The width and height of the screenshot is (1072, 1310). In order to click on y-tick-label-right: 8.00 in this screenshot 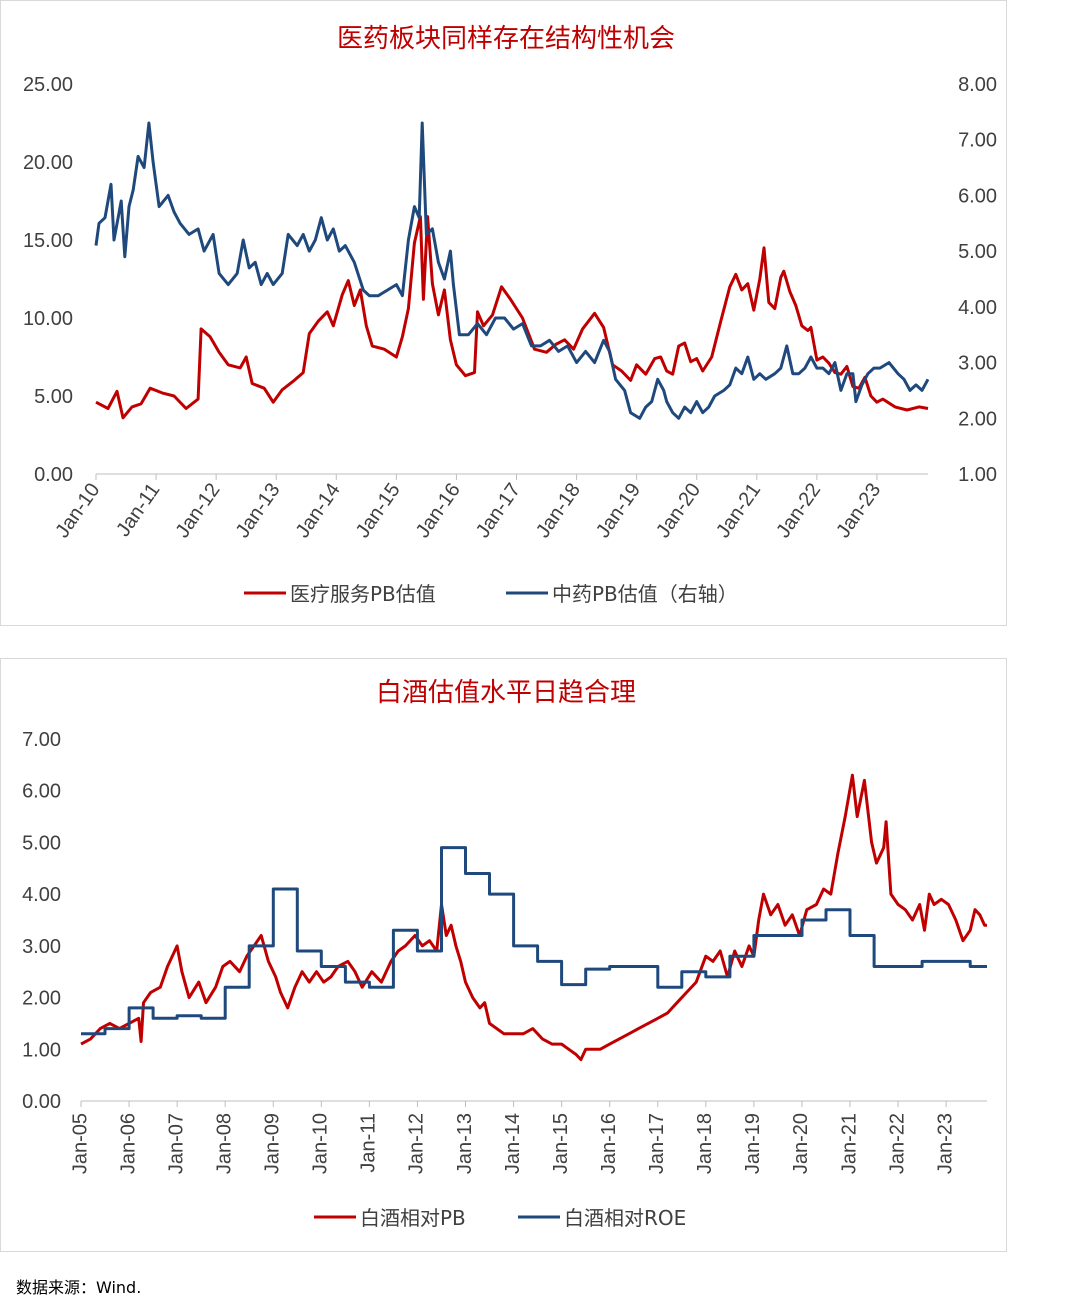, I will do `click(977, 85)`.